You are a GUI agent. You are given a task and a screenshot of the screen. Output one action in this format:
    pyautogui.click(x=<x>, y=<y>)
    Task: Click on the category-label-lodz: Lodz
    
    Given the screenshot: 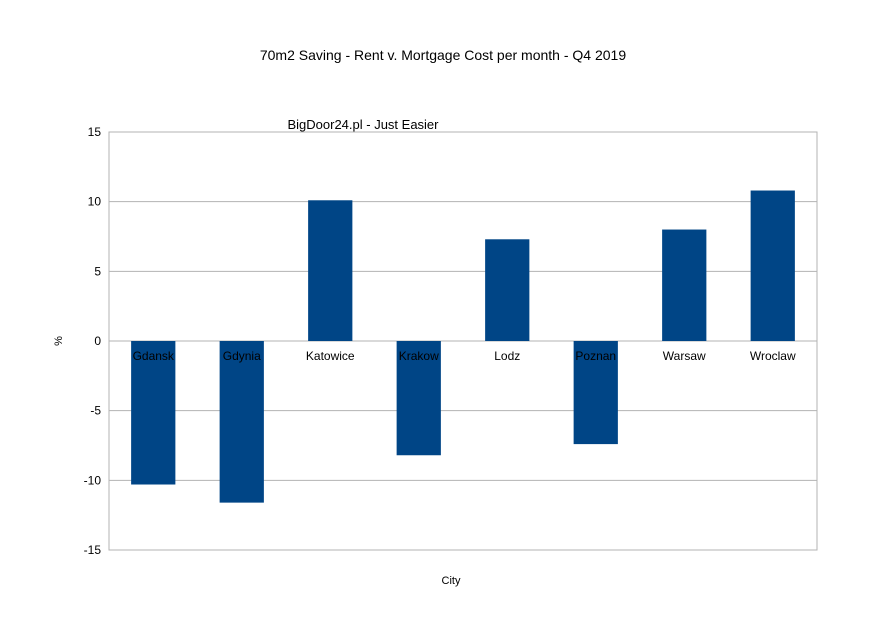 What is the action you would take?
    pyautogui.click(x=507, y=356)
    